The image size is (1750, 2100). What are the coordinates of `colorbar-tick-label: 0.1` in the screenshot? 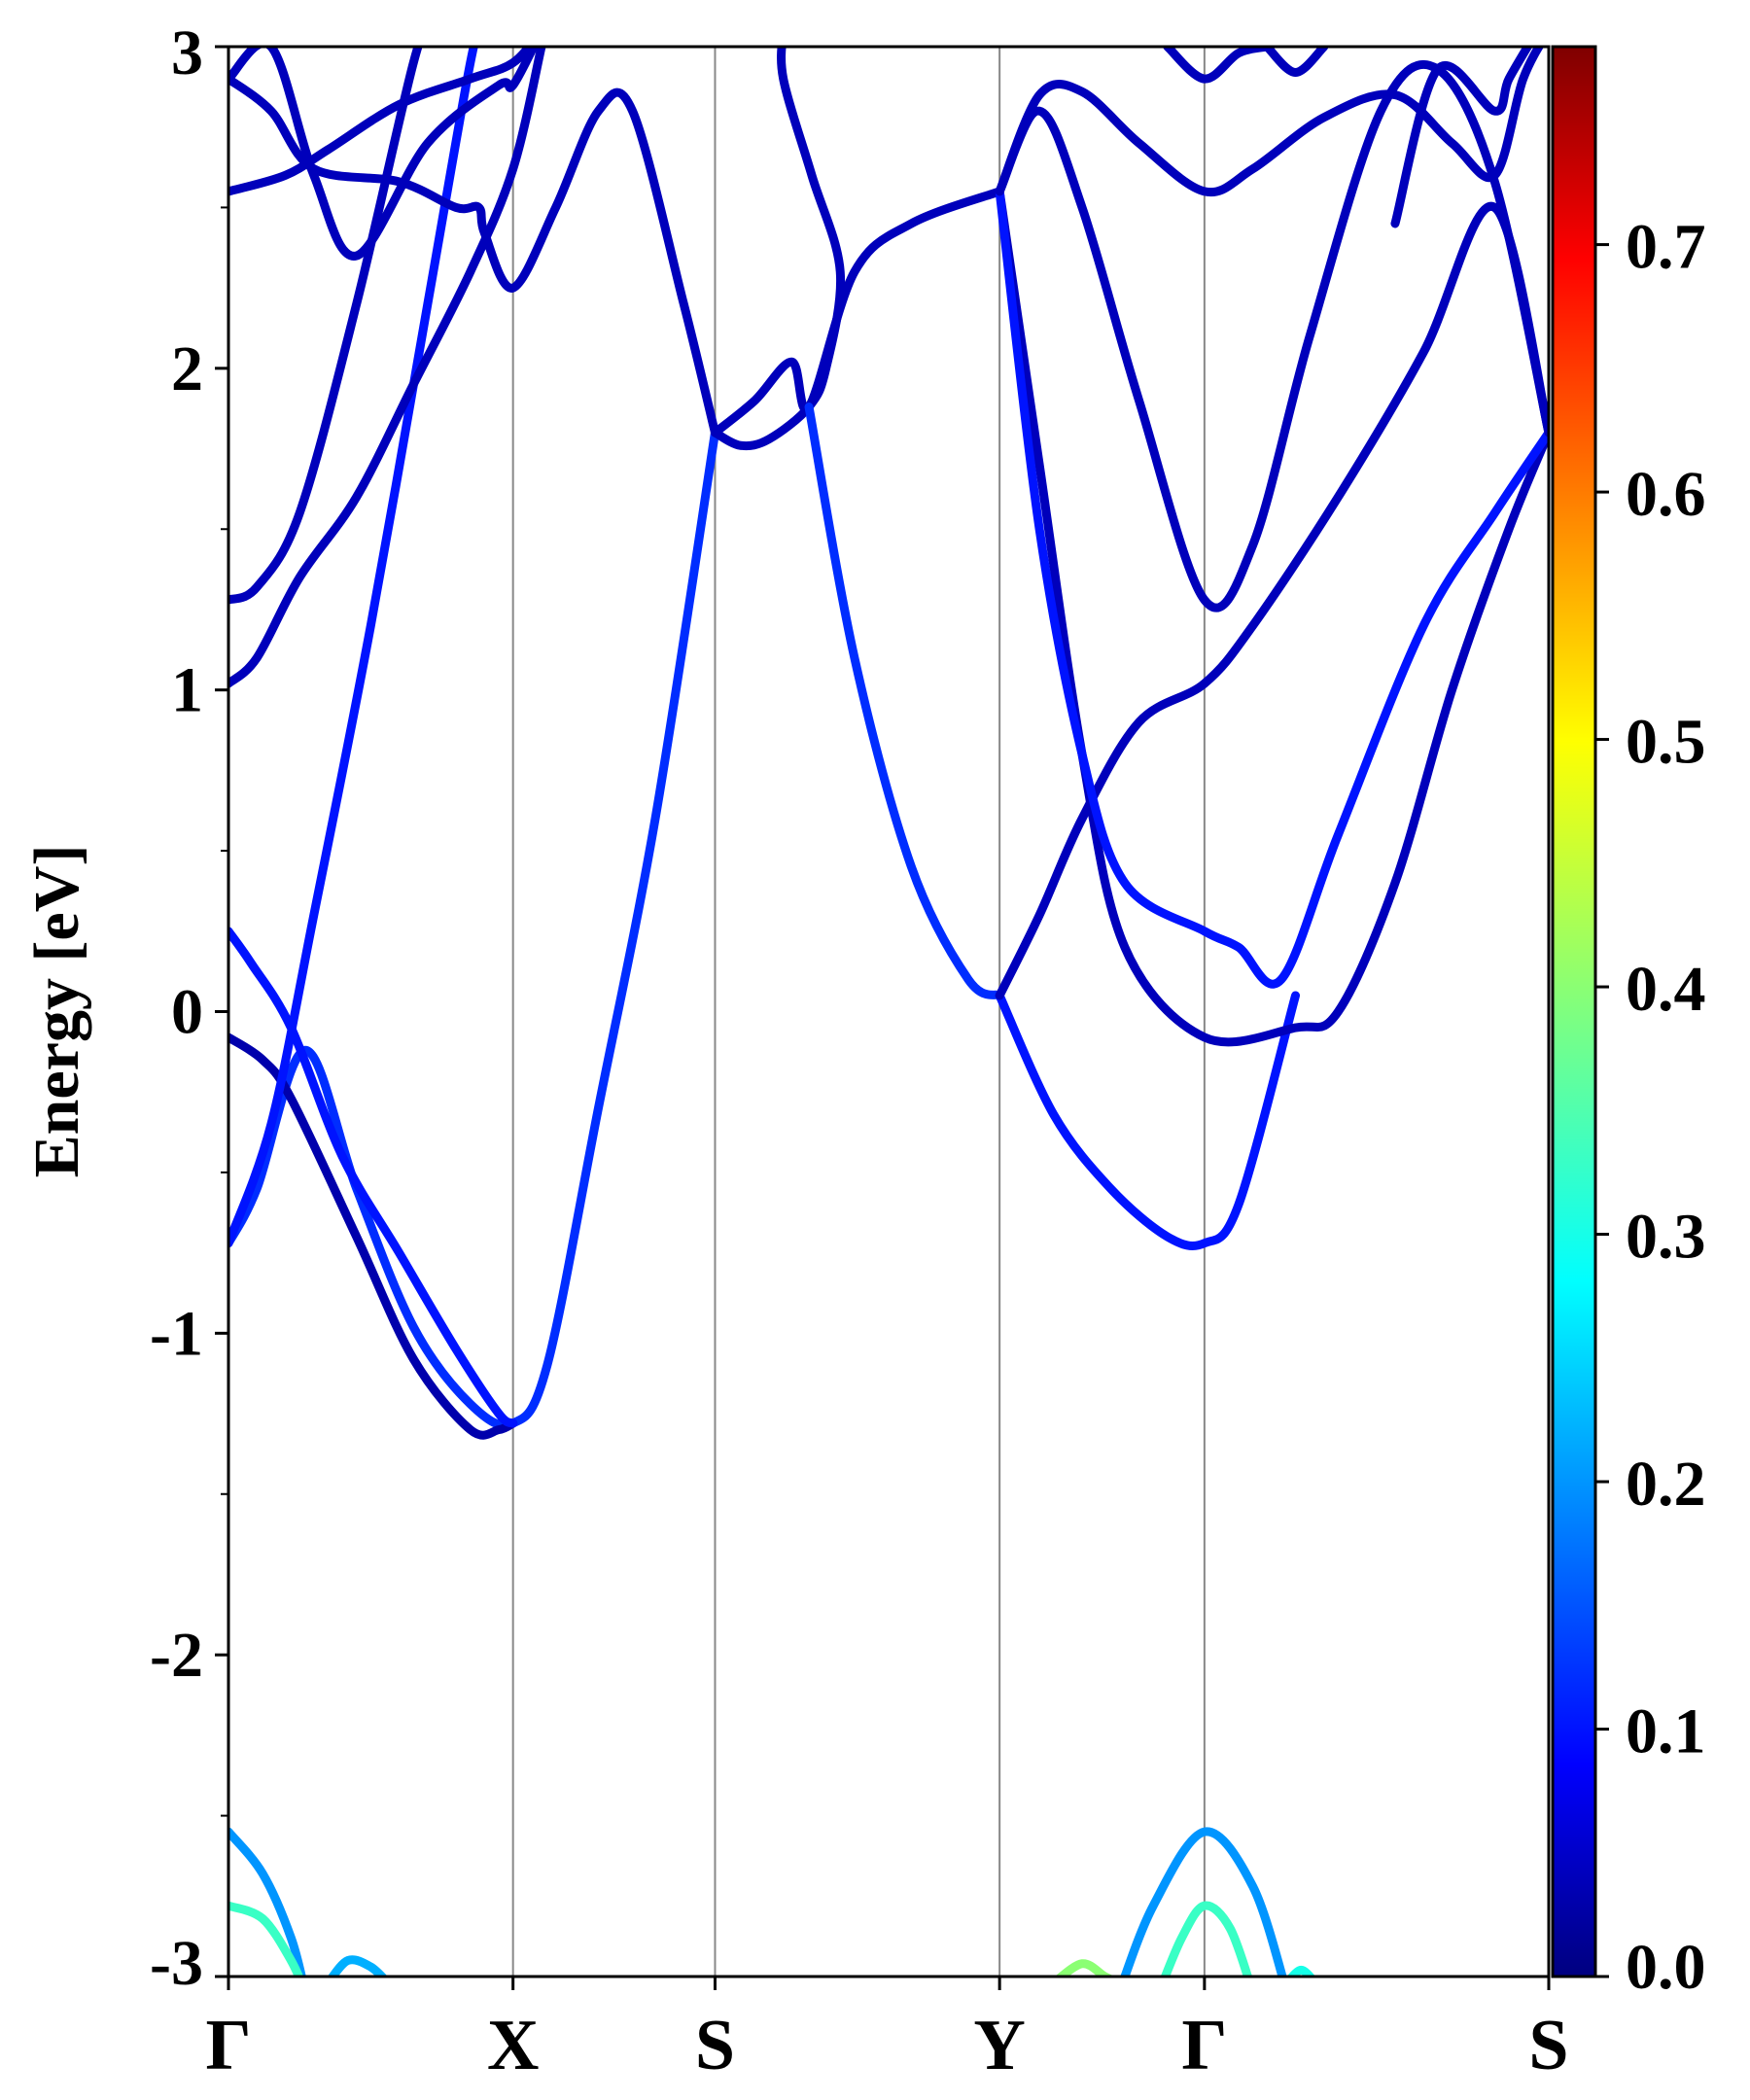 It's located at (1666, 1732).